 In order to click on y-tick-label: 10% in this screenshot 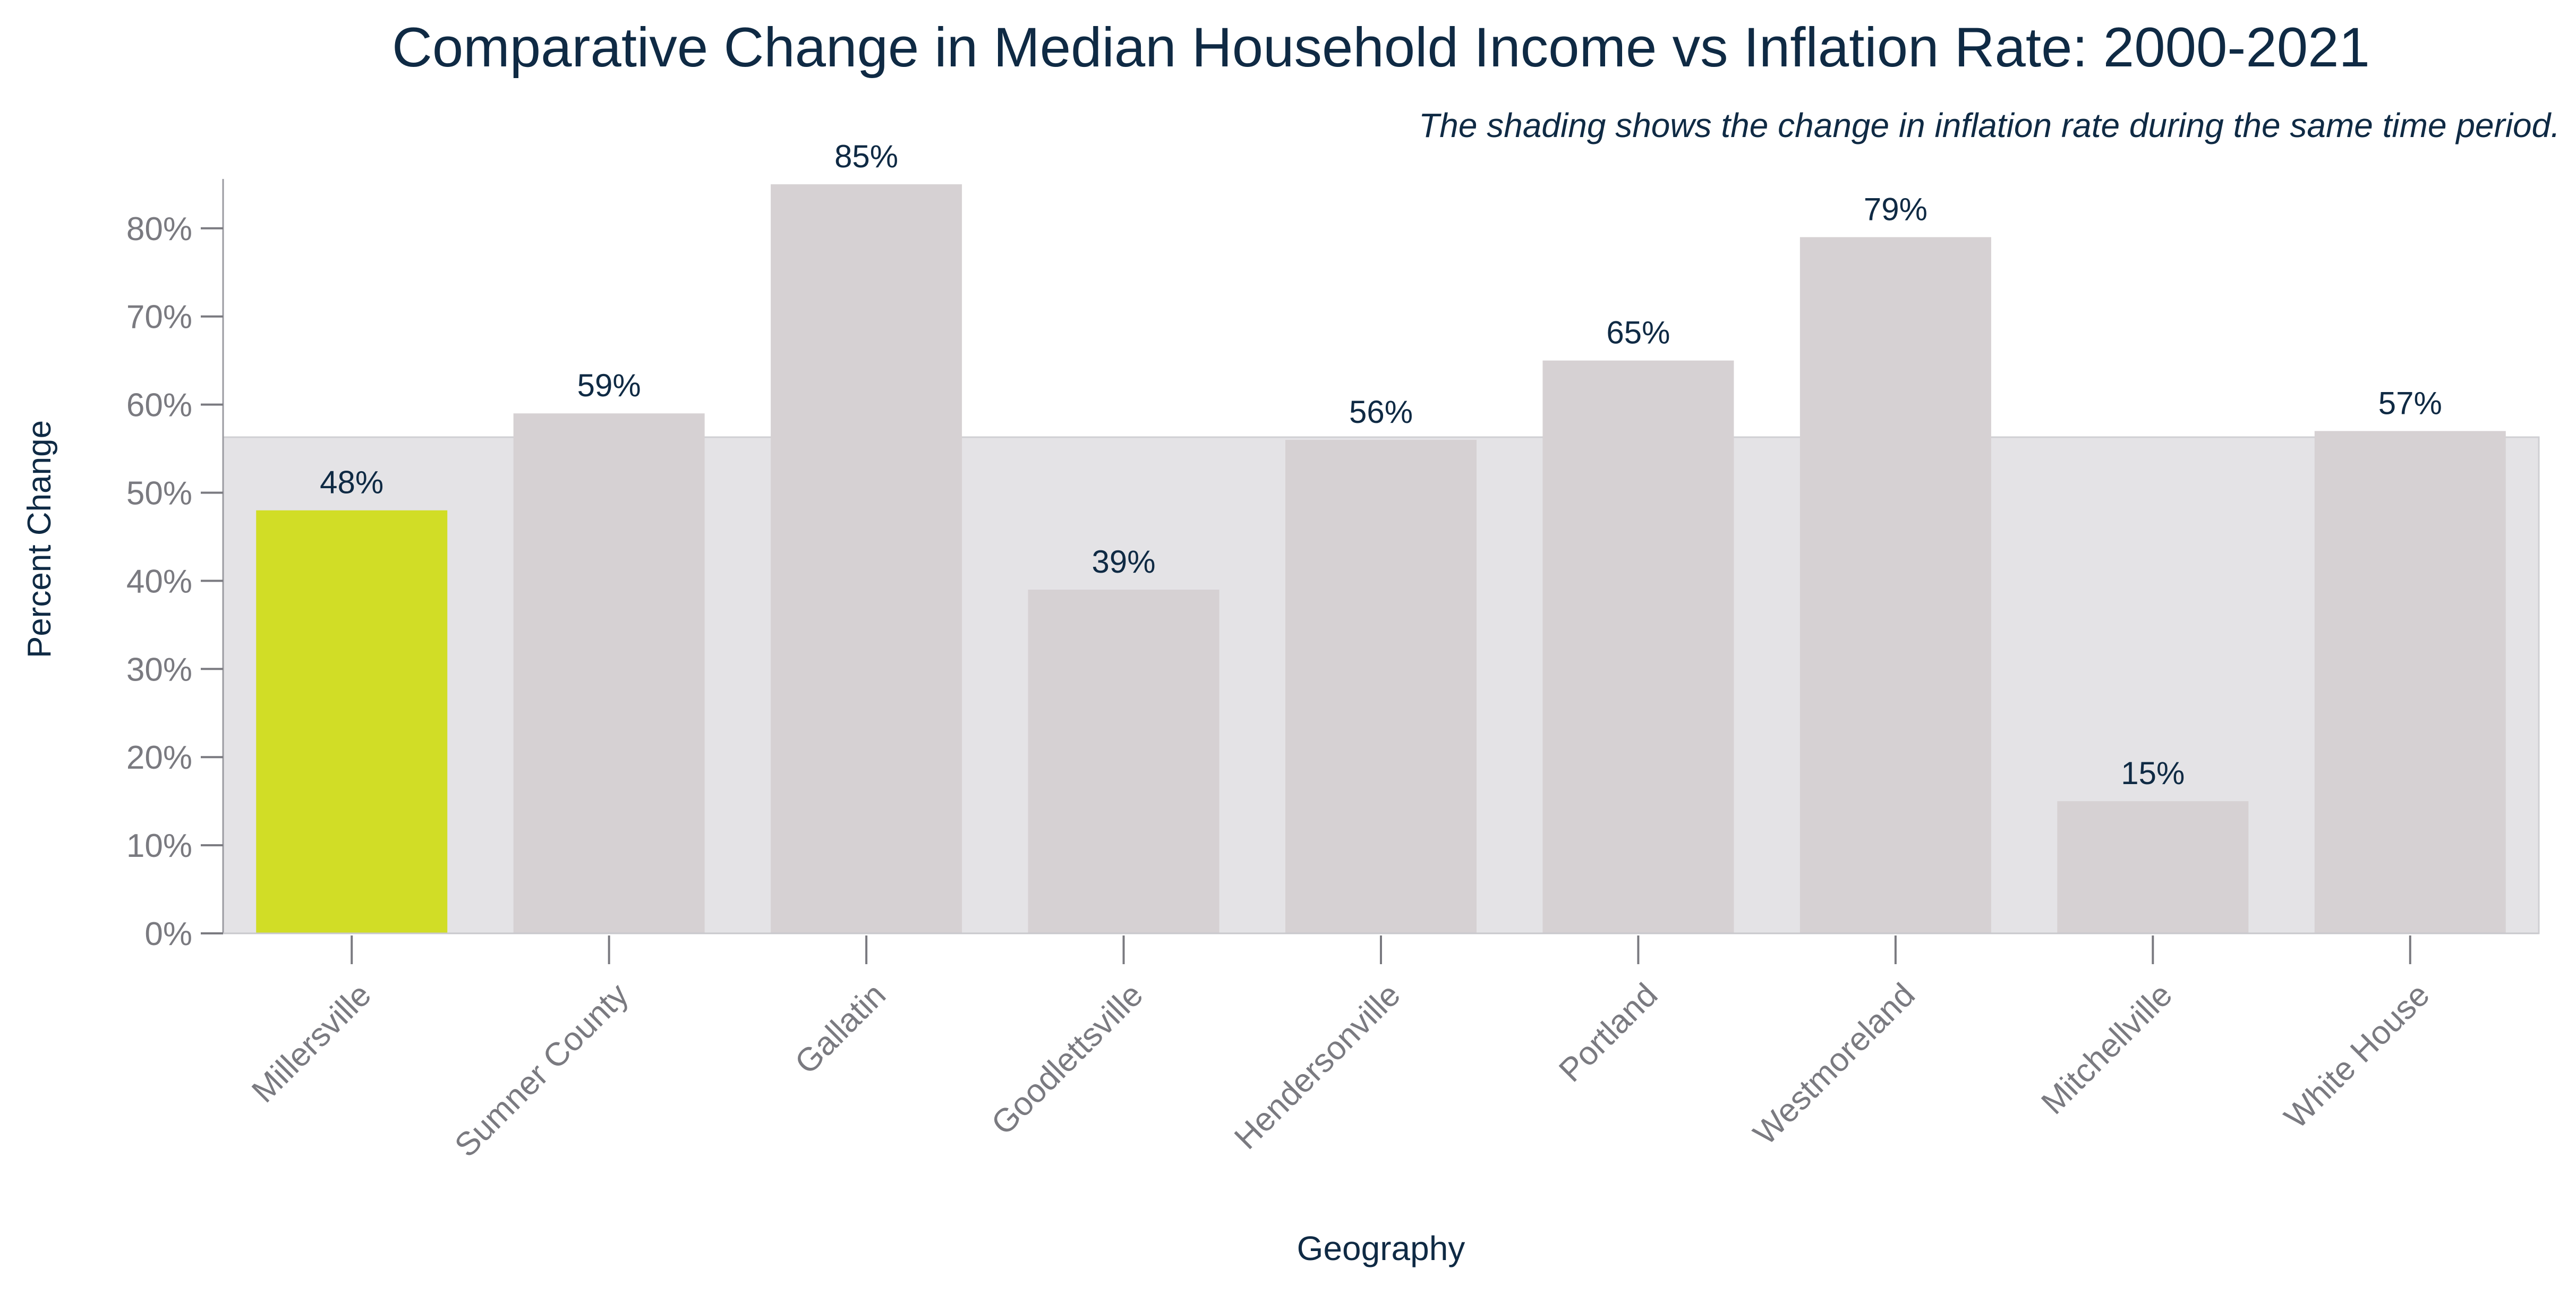, I will do `click(159, 846)`.